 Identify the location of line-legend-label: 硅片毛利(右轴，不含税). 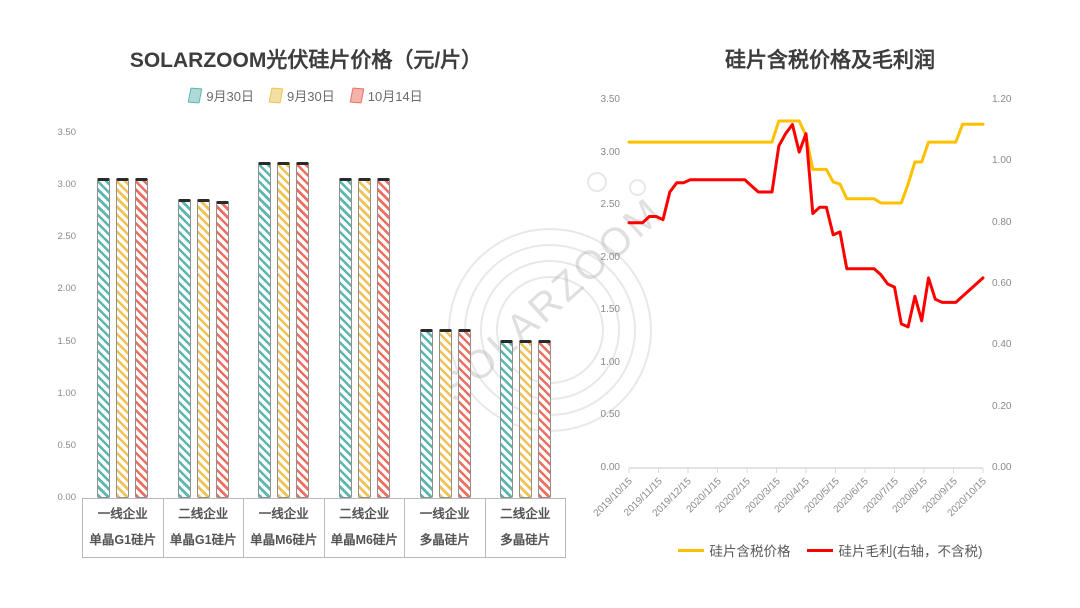
(910, 551).